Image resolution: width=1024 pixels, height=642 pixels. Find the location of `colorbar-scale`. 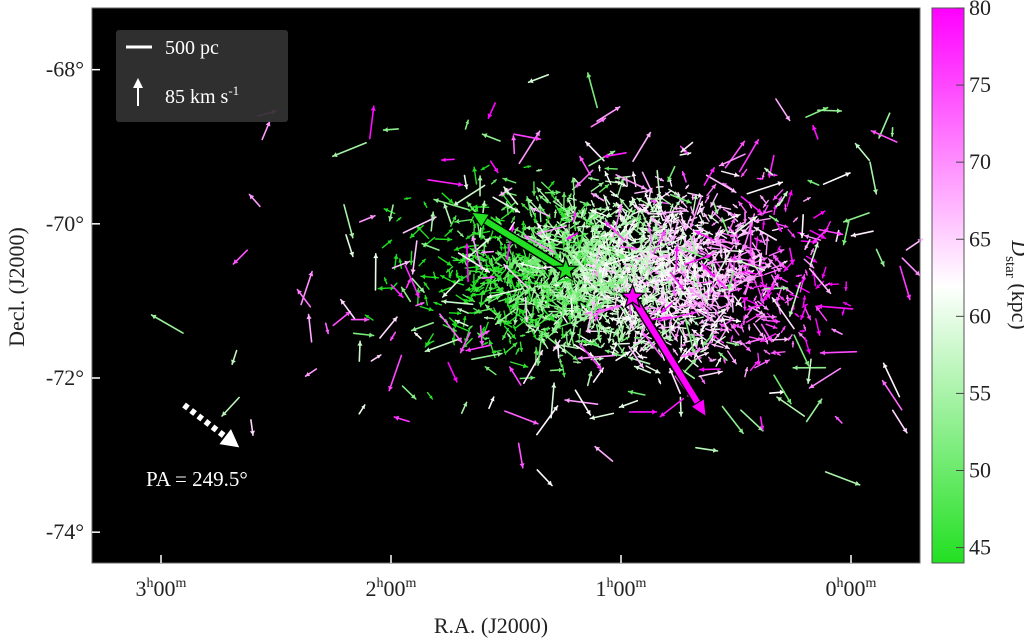

colorbar-scale is located at coordinates (948, 285).